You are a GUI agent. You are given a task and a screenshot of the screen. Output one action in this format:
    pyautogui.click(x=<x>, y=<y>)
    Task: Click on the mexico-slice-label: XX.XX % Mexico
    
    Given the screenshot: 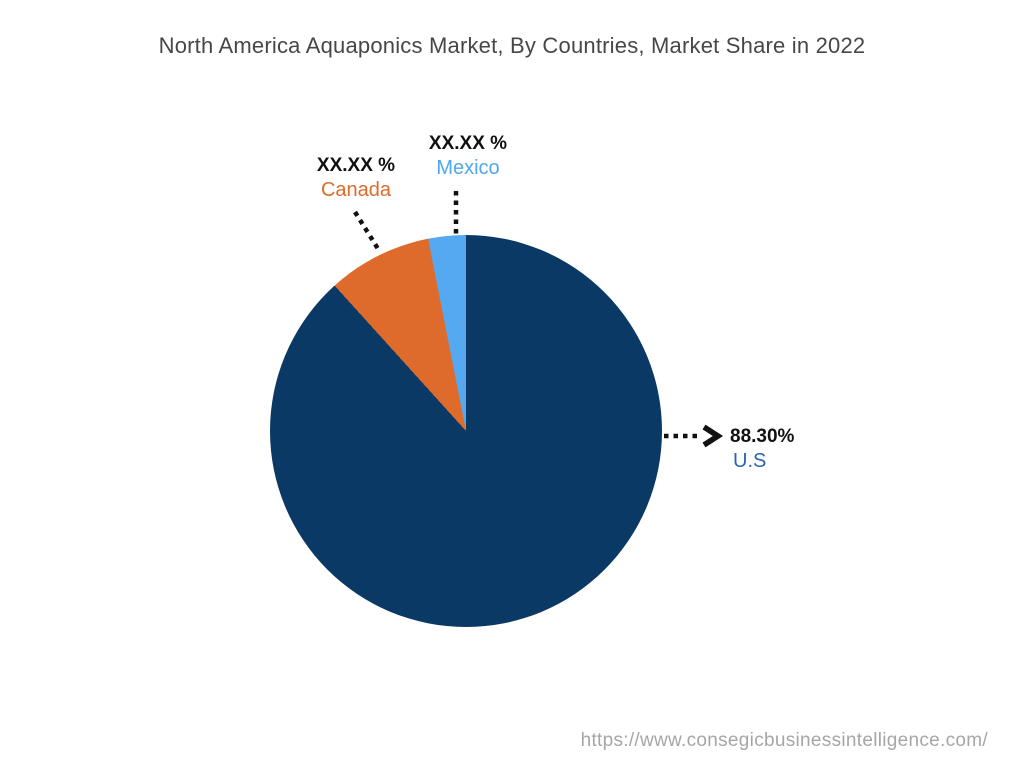 What is the action you would take?
    pyautogui.click(x=468, y=156)
    